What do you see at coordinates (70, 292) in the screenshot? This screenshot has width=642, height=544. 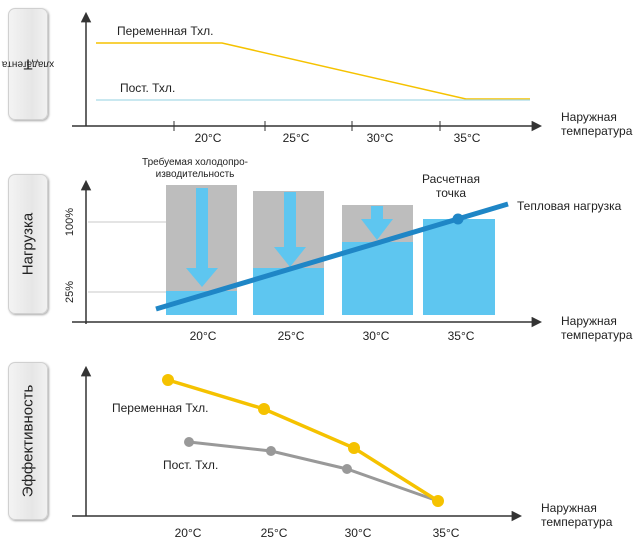 I see `p2-y-tick-25: 25%` at bounding box center [70, 292].